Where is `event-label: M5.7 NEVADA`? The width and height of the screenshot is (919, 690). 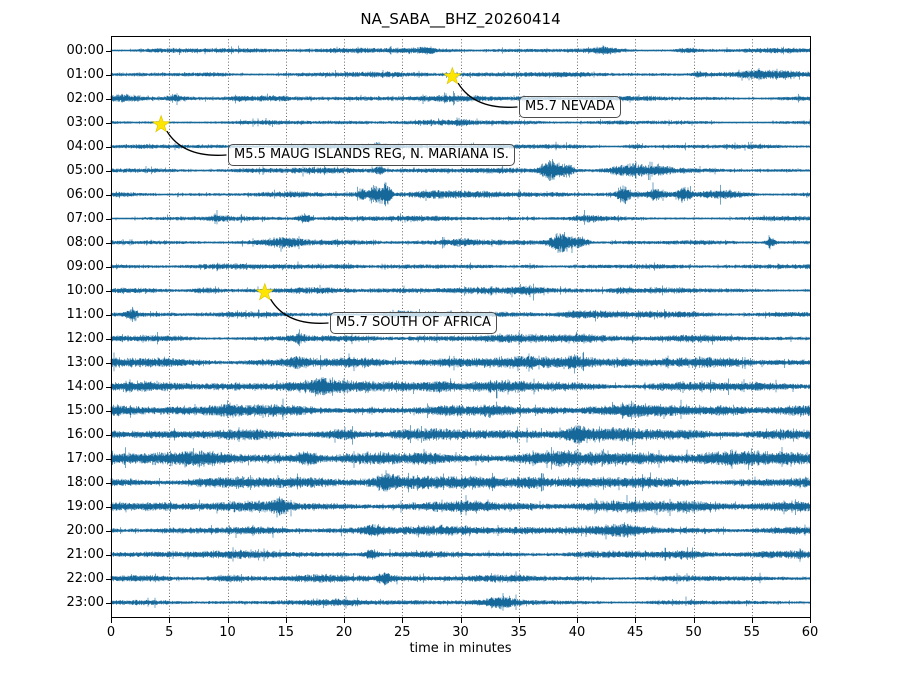
event-label: M5.7 NEVADA is located at coordinates (570, 107).